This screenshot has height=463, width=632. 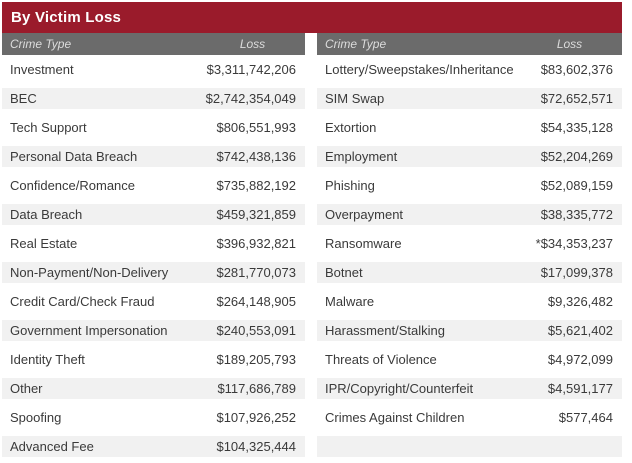 What do you see at coordinates (469, 185) in the screenshot?
I see `table-row: Phishing $52,089,159` at bounding box center [469, 185].